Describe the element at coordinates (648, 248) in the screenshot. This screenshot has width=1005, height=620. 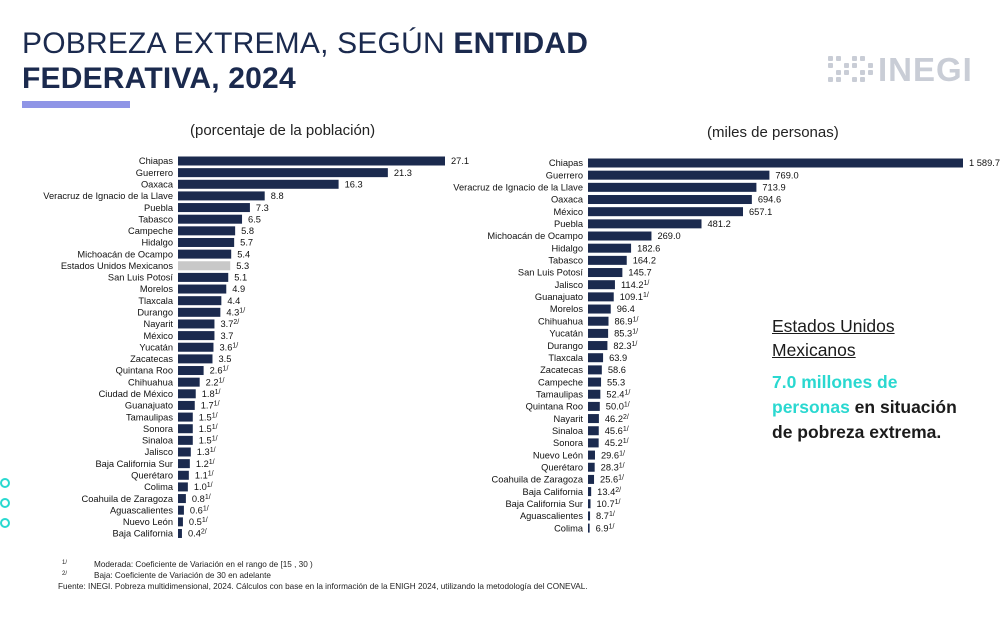
I see `right-value-label: 182.6` at that location.